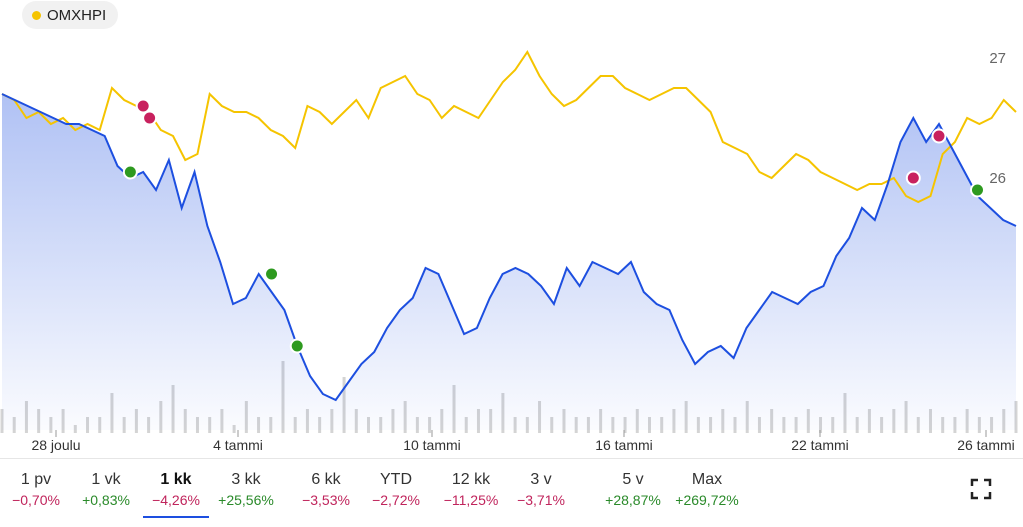 Image resolution: width=1023 pixels, height=527 pixels. What do you see at coordinates (997, 118) in the screenshot?
I see `y-axis-ticks: 26 27` at bounding box center [997, 118].